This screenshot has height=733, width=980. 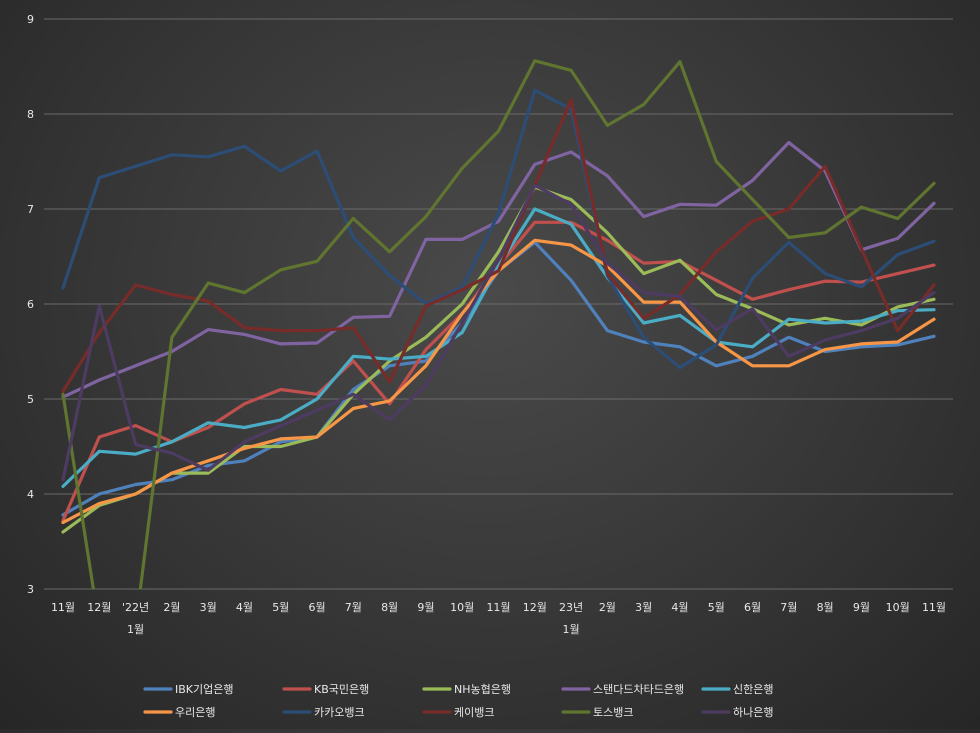 What do you see at coordinates (30, 19) in the screenshot?
I see `y-tick-label: 9` at bounding box center [30, 19].